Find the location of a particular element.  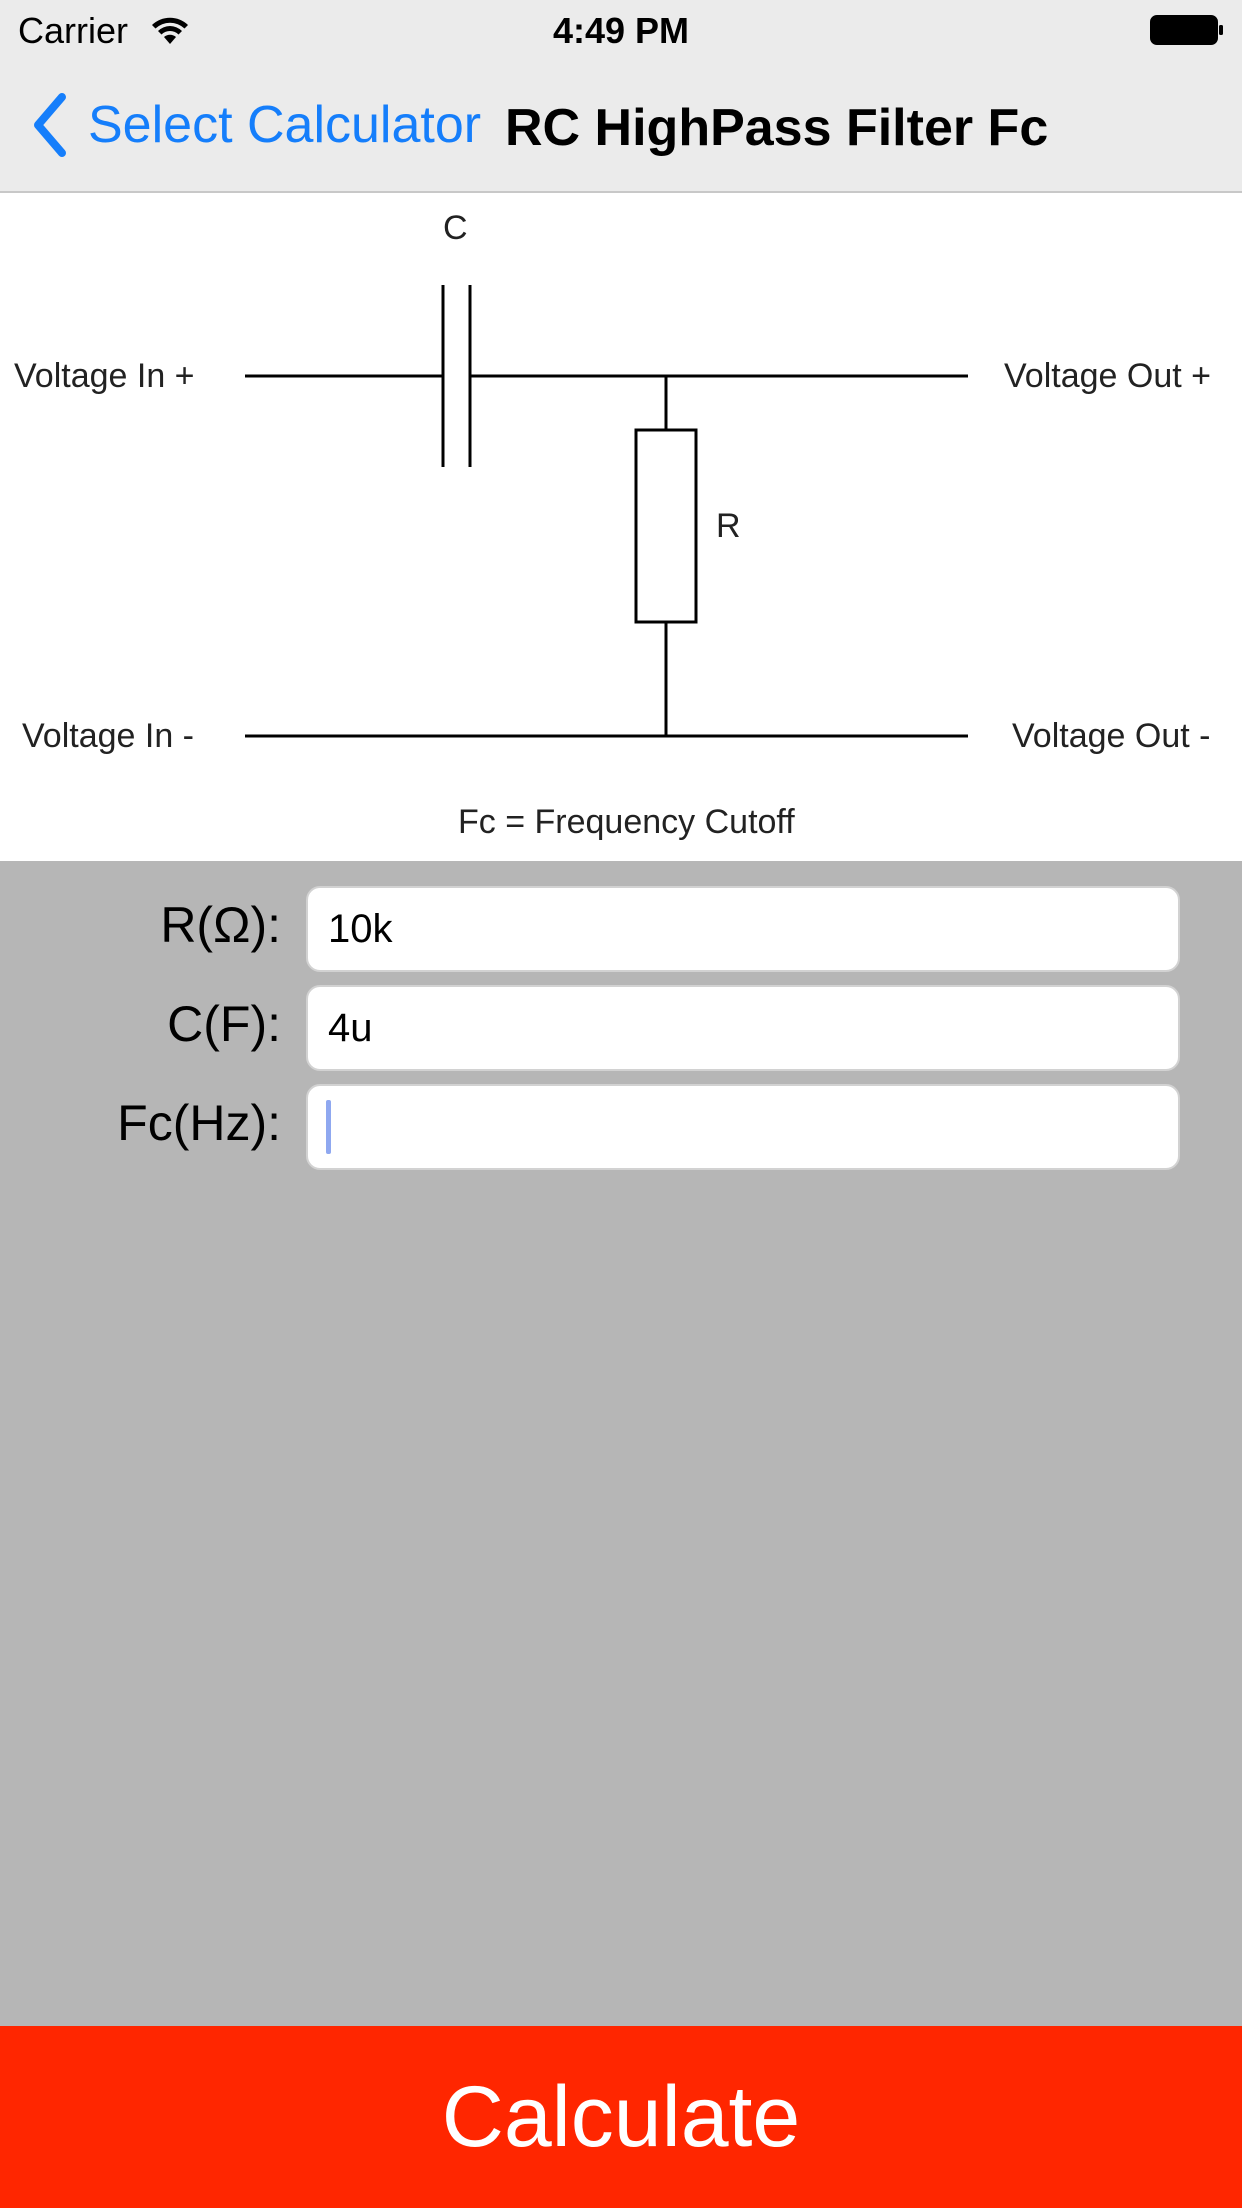

text-cursor is located at coordinates (328, 1127).